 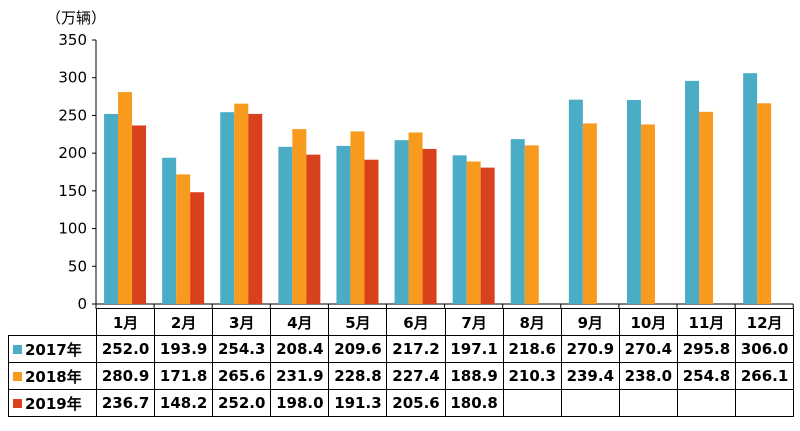 What do you see at coordinates (590, 322) in the screenshot?
I see `category-label: 9月` at bounding box center [590, 322].